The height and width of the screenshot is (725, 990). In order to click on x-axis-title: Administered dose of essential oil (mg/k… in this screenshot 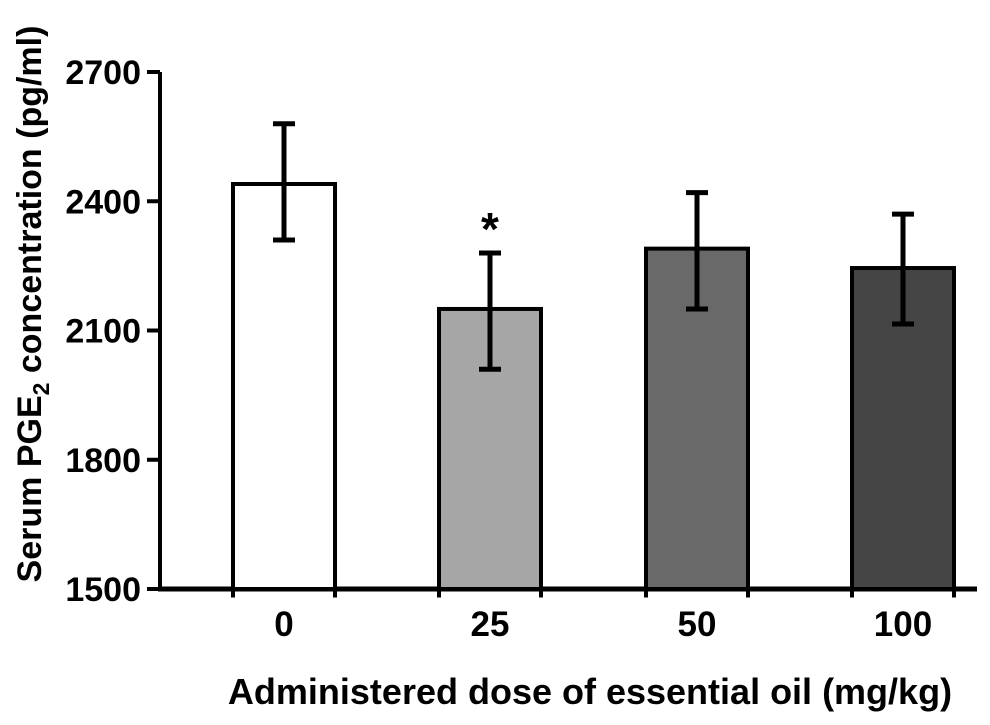, I will do `click(590, 691)`.